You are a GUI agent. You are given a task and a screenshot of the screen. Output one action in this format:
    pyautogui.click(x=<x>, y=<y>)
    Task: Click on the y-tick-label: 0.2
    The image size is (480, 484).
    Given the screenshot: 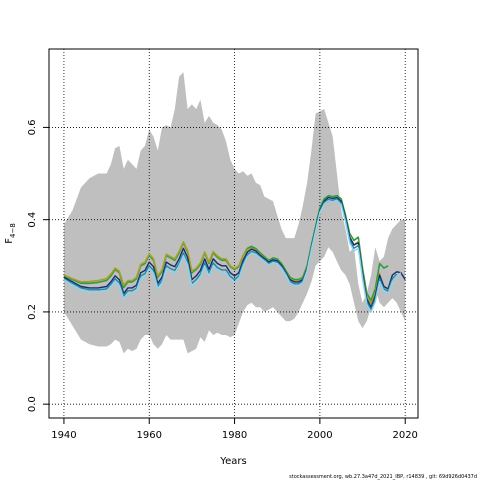 What is the action you would take?
    pyautogui.click(x=32, y=312)
    